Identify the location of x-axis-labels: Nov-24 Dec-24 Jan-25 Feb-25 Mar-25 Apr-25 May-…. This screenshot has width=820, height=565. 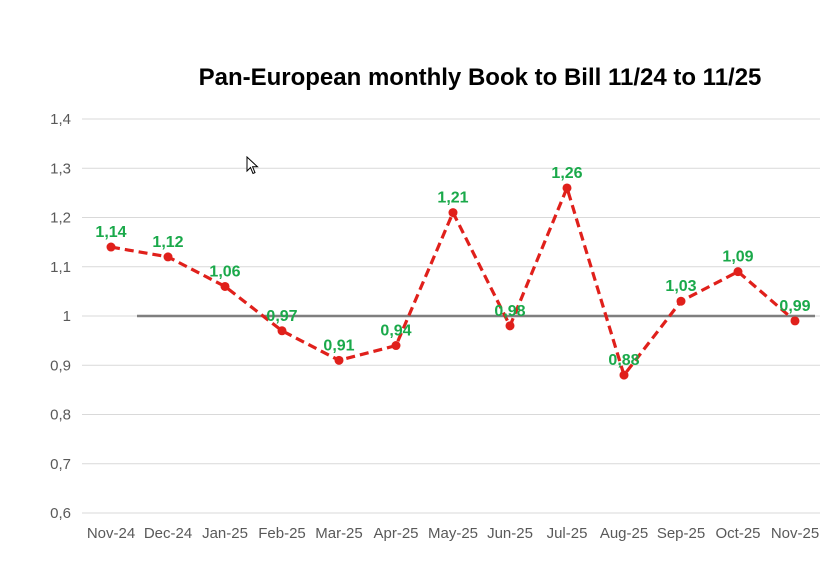
(453, 533).